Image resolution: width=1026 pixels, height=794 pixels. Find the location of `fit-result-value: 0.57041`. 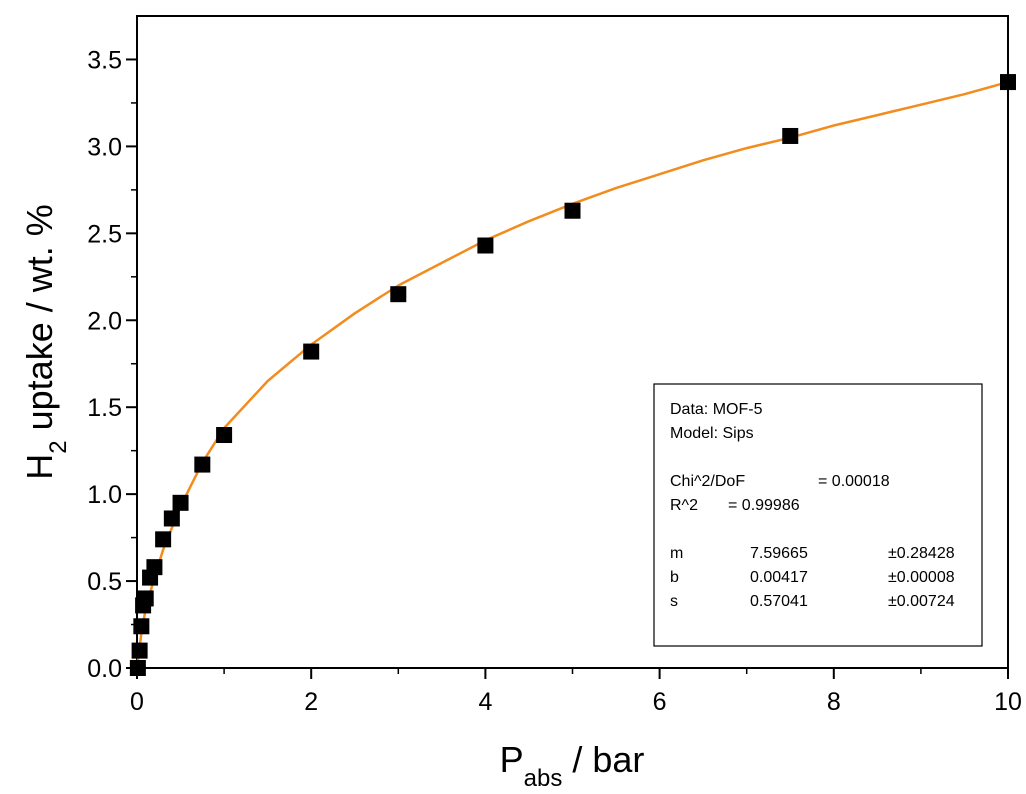

fit-result-value: 0.57041 is located at coordinates (779, 601).